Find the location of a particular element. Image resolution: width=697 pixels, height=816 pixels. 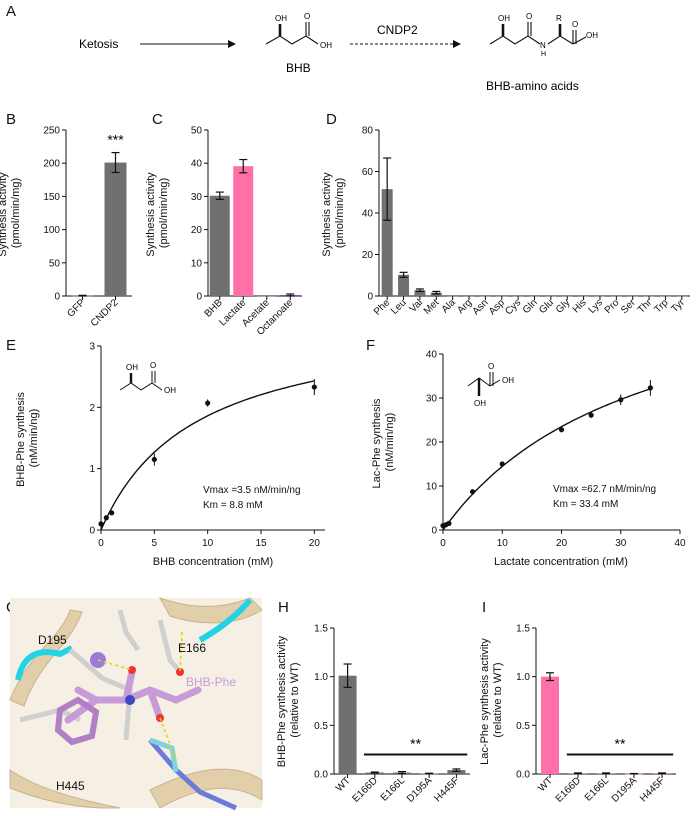

product-oh-label: OH is located at coordinates (504, 18).